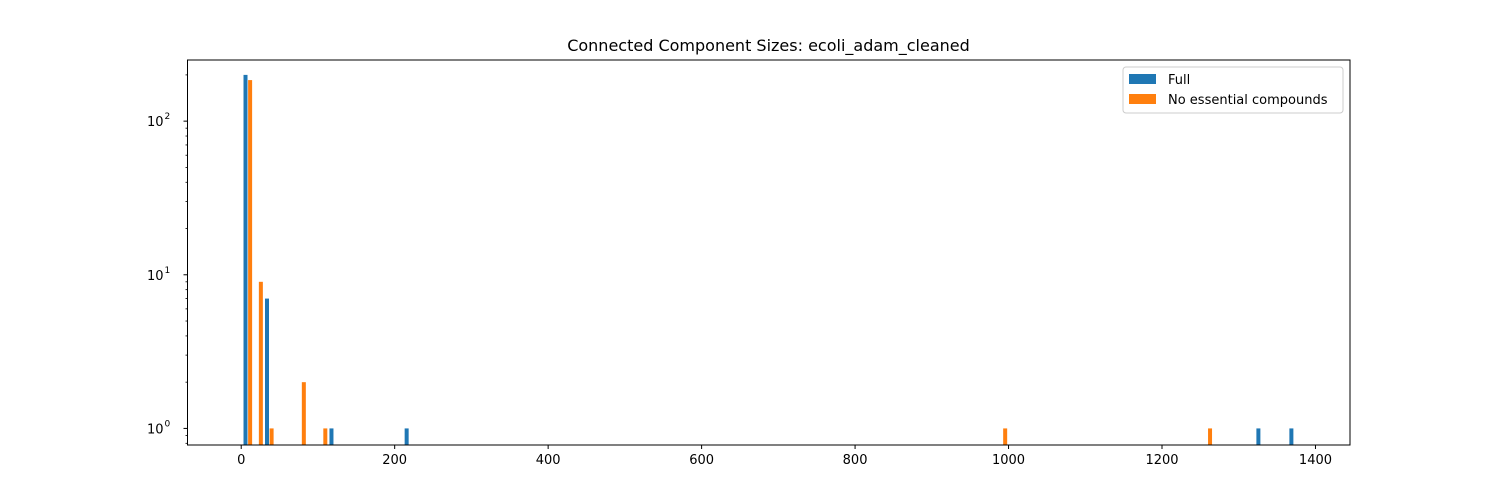  What do you see at coordinates (394, 460) in the screenshot?
I see `x-tick-label: 200` at bounding box center [394, 460].